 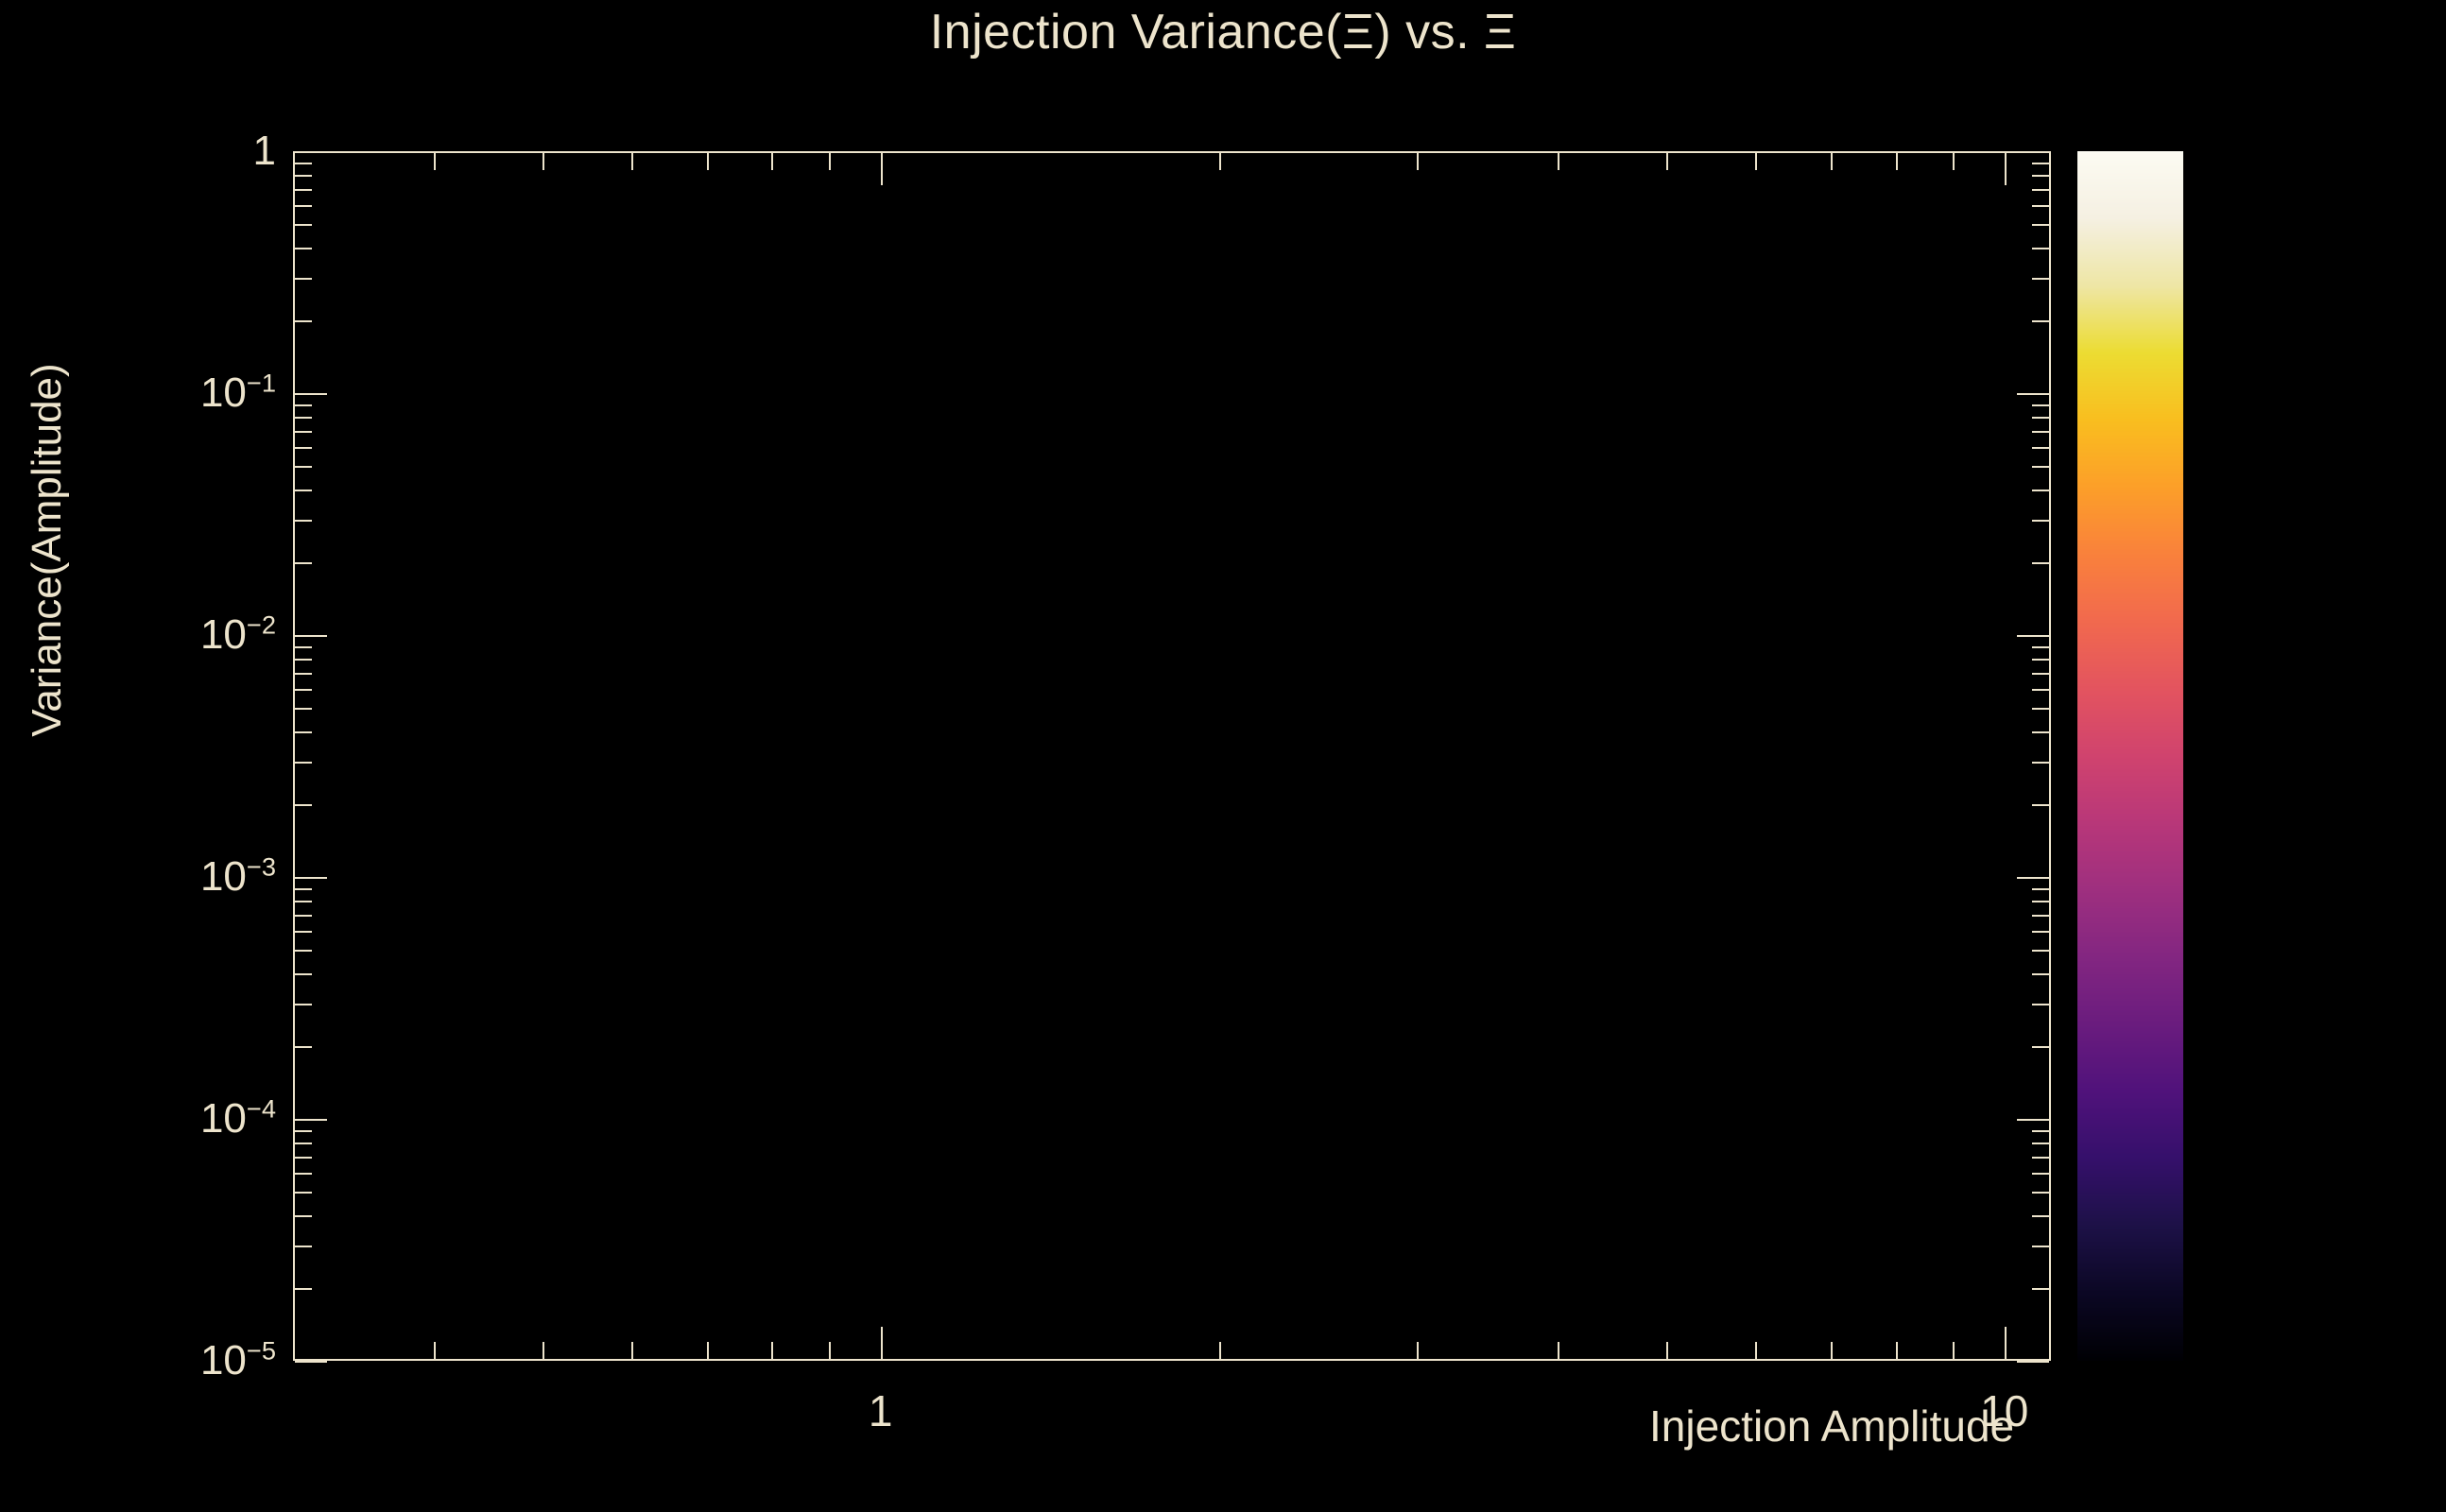 I want to click on y-axis-line, so click(x=294, y=756).